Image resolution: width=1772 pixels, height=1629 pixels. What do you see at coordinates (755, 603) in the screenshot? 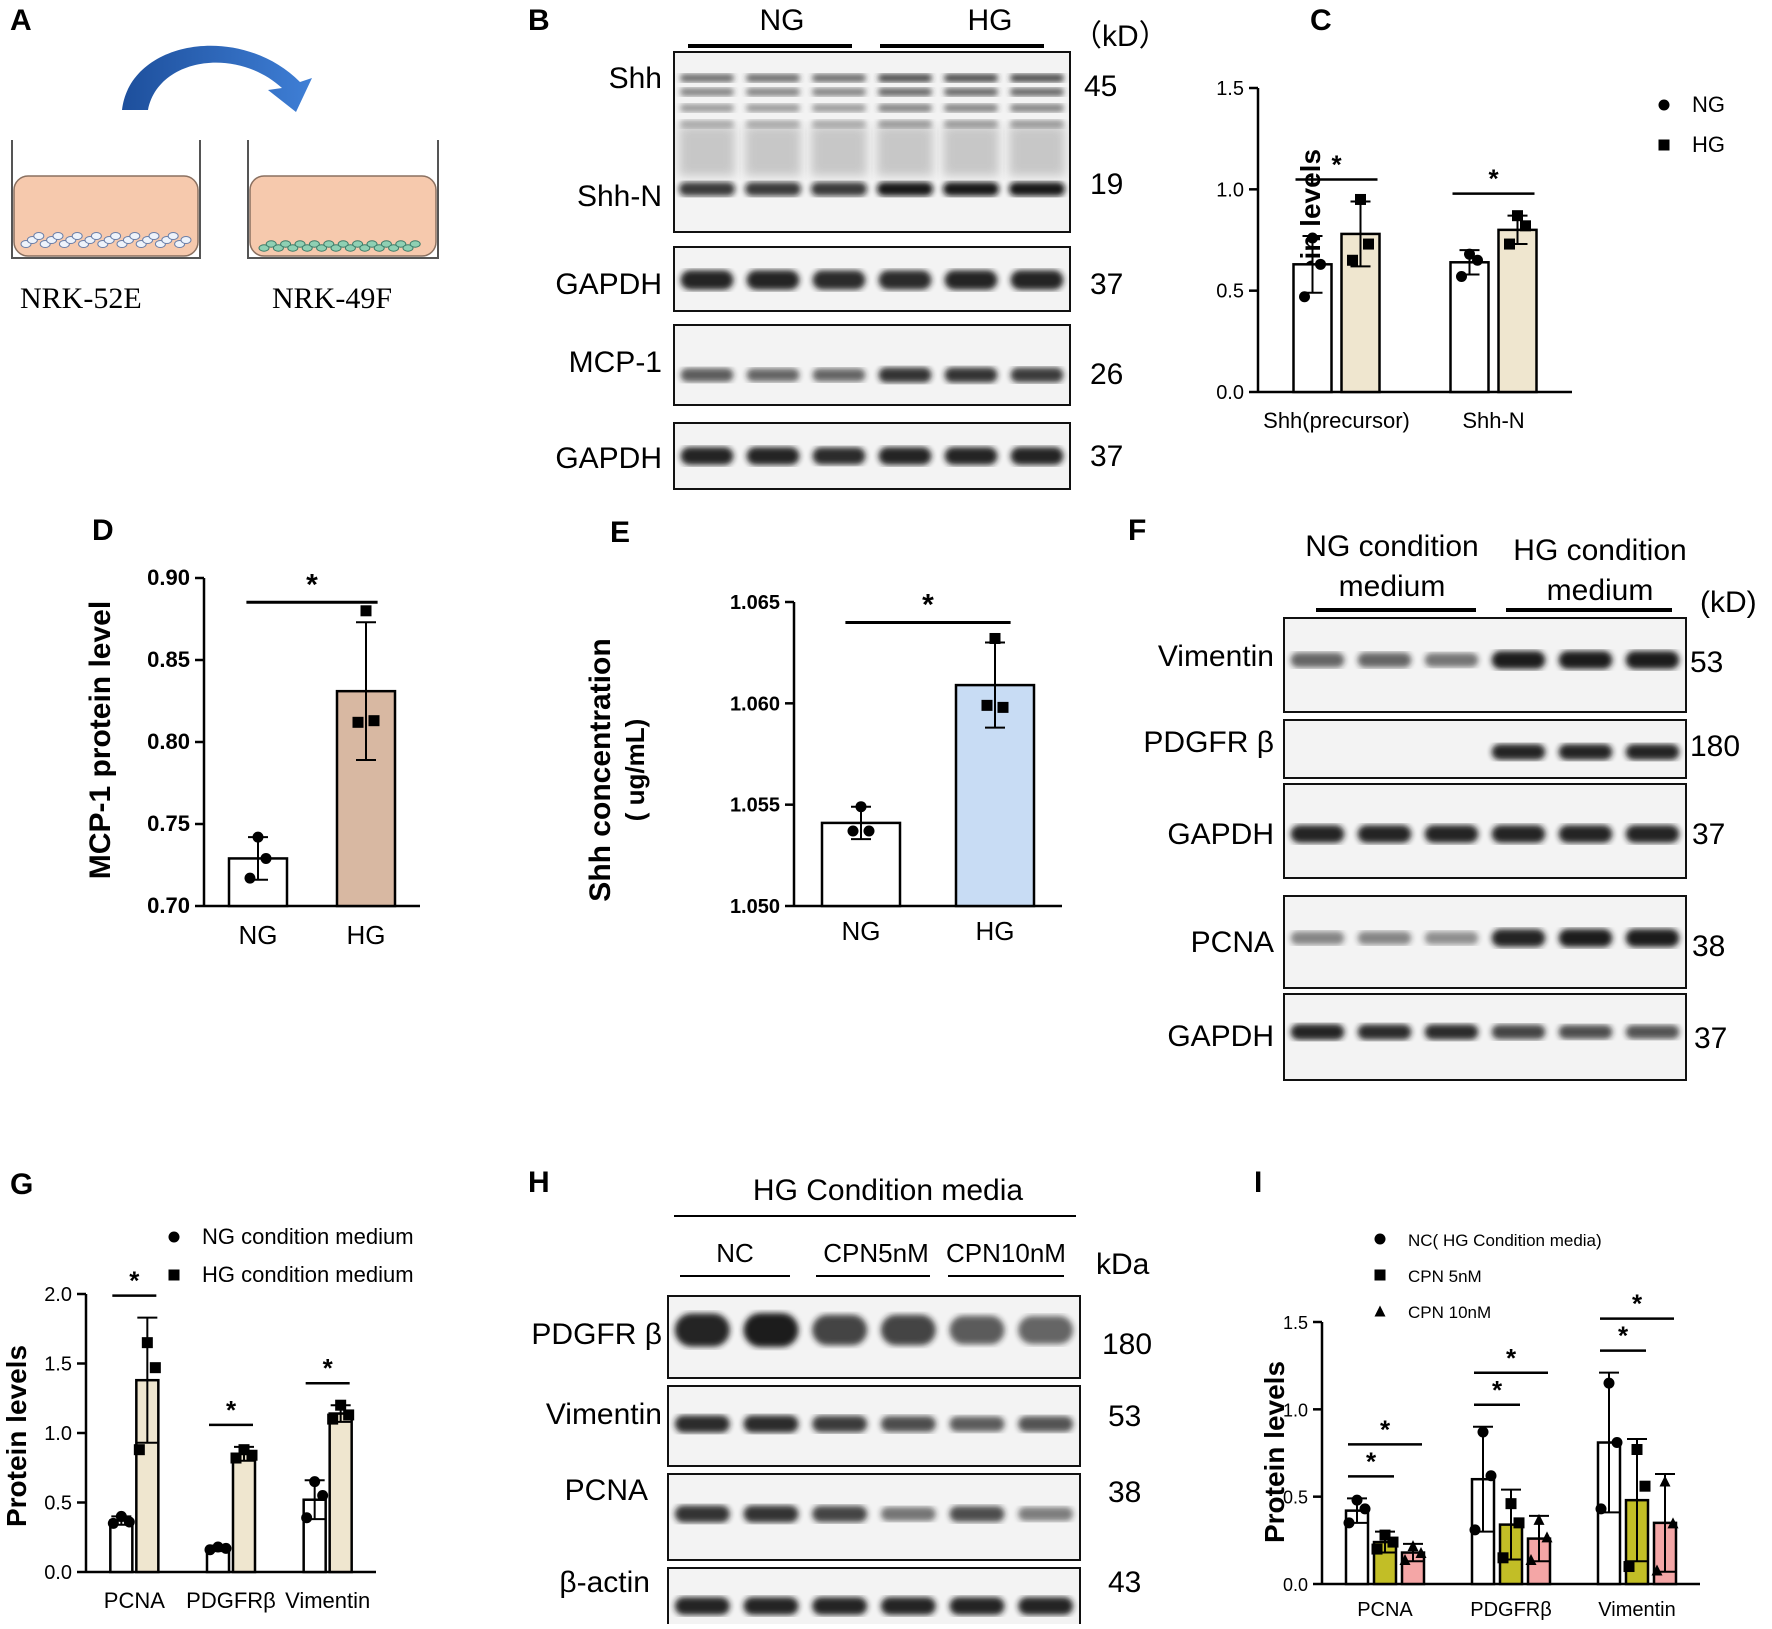
I see `y-tick-label: 1.065` at bounding box center [755, 603].